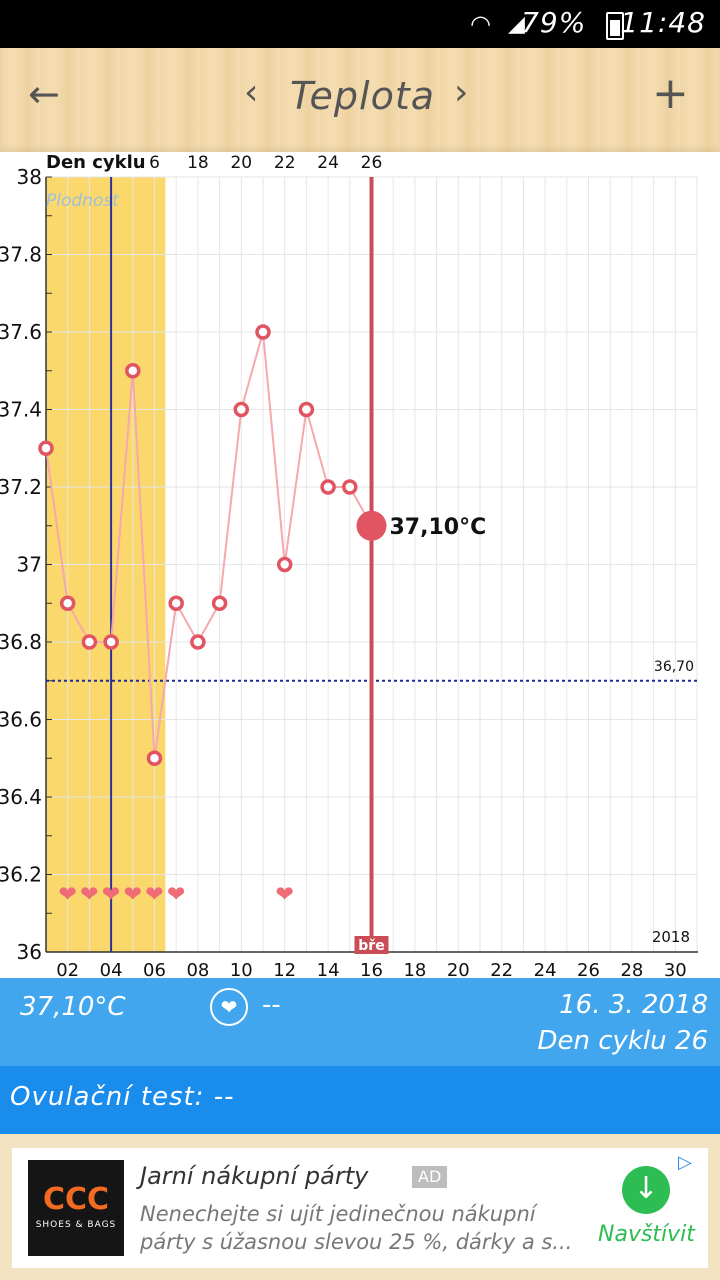  Describe the element at coordinates (461, 92) in the screenshot. I see `chevron-right-icon: ›` at that location.